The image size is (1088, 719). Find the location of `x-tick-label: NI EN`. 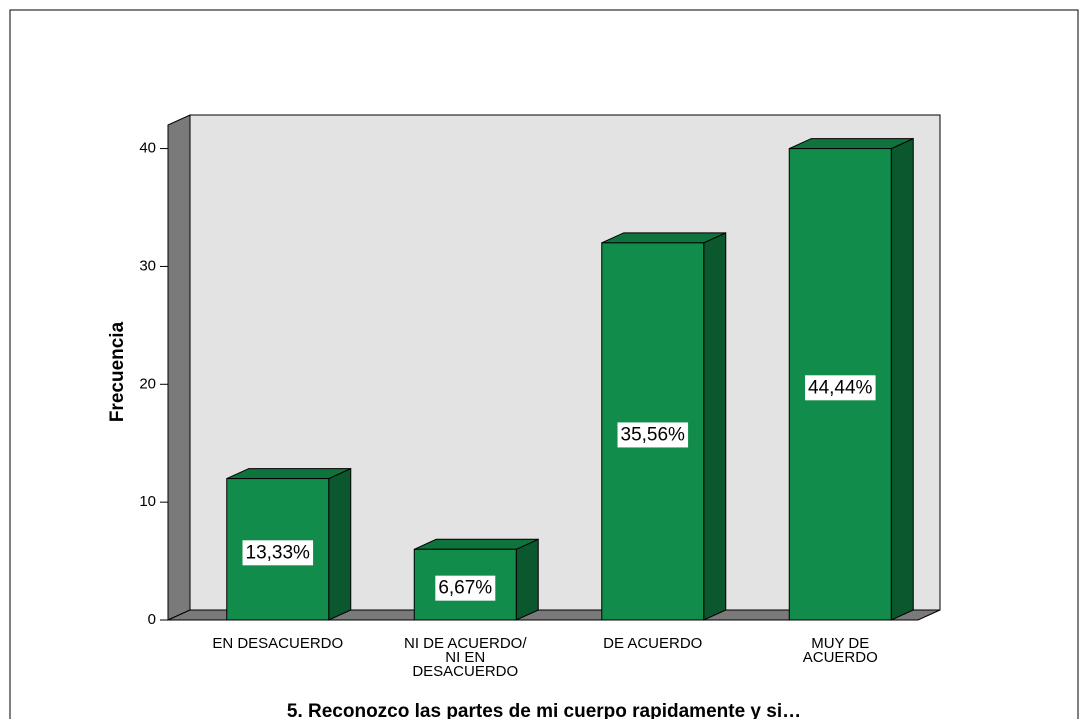

x-tick-label: NI EN is located at coordinates (465, 657).